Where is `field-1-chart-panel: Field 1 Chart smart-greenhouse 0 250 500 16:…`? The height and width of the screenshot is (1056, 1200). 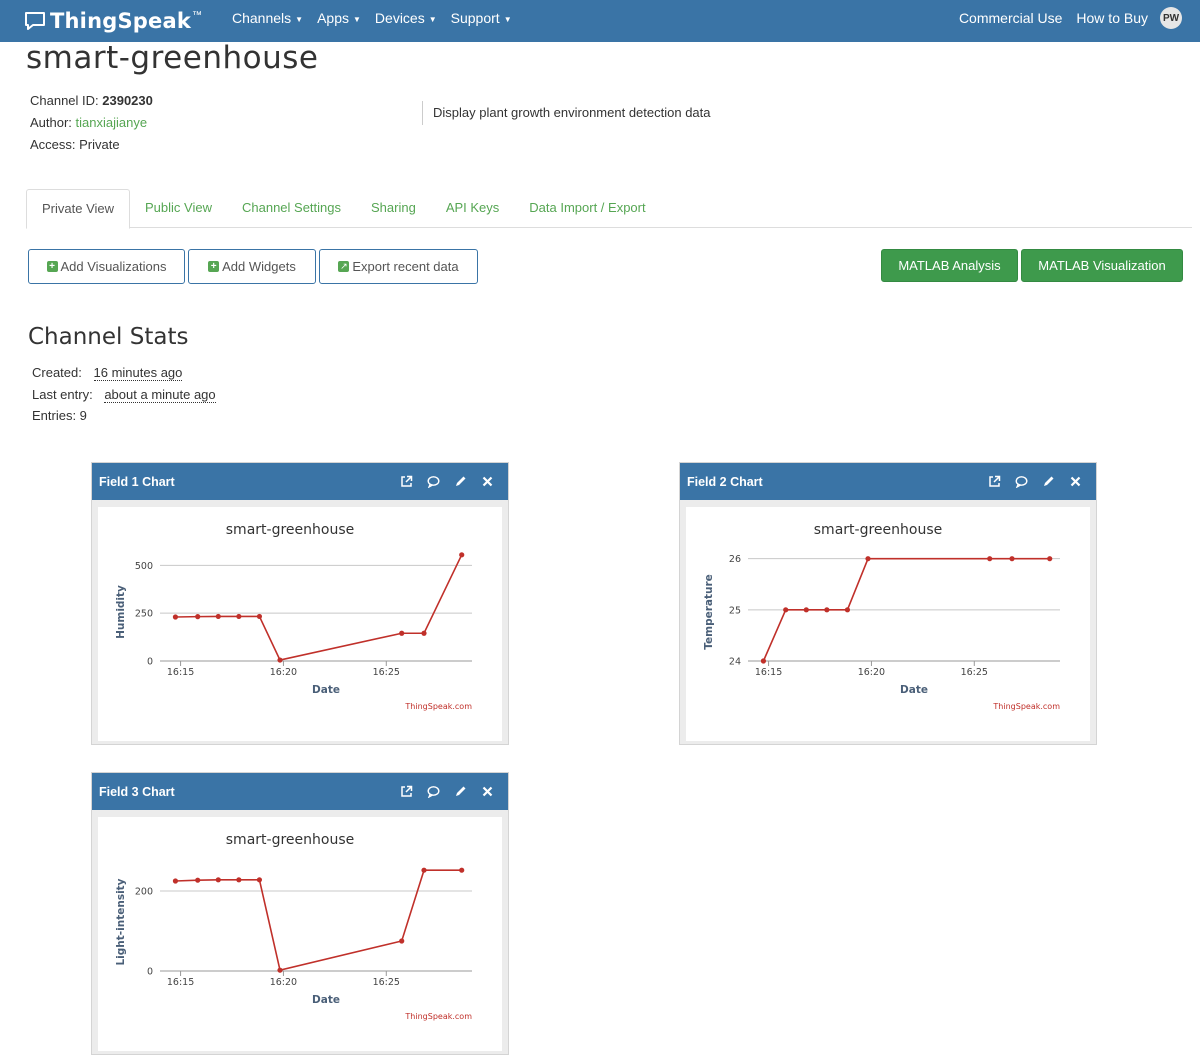
field-1-chart-panel: Field 1 Chart smart-greenhouse 0 250 500 16:… is located at coordinates (300, 603).